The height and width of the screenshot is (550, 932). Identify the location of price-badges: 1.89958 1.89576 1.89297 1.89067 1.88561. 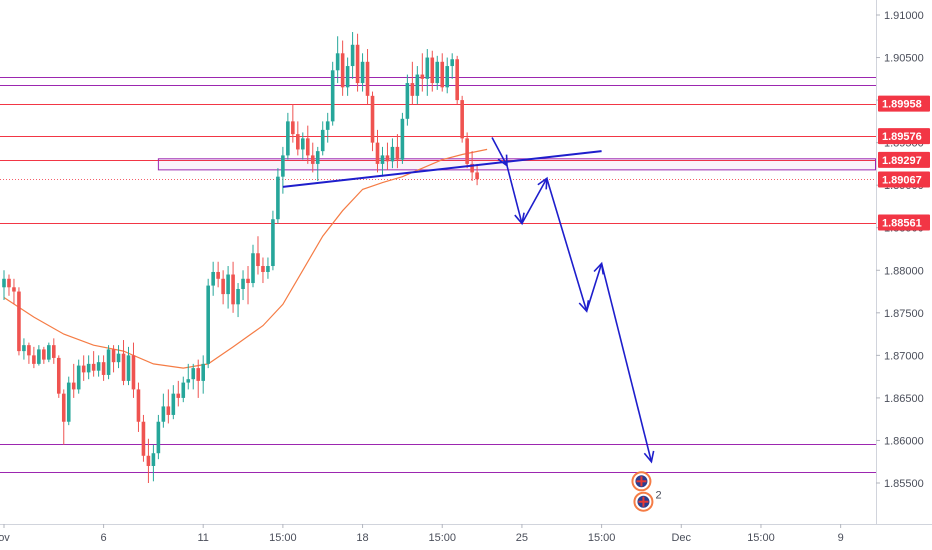
(904, 163).